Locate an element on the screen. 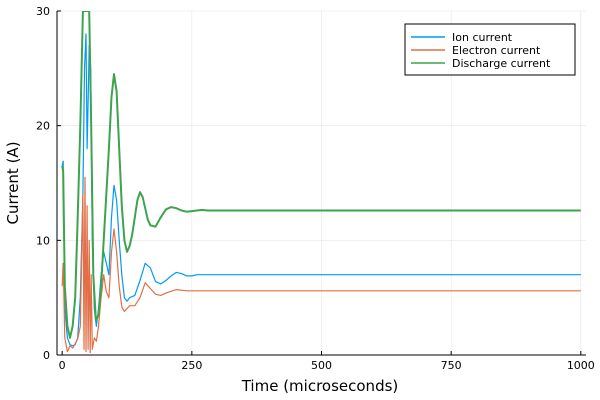 The height and width of the screenshot is (400, 600). x-tick-label: 500 is located at coordinates (321, 365).